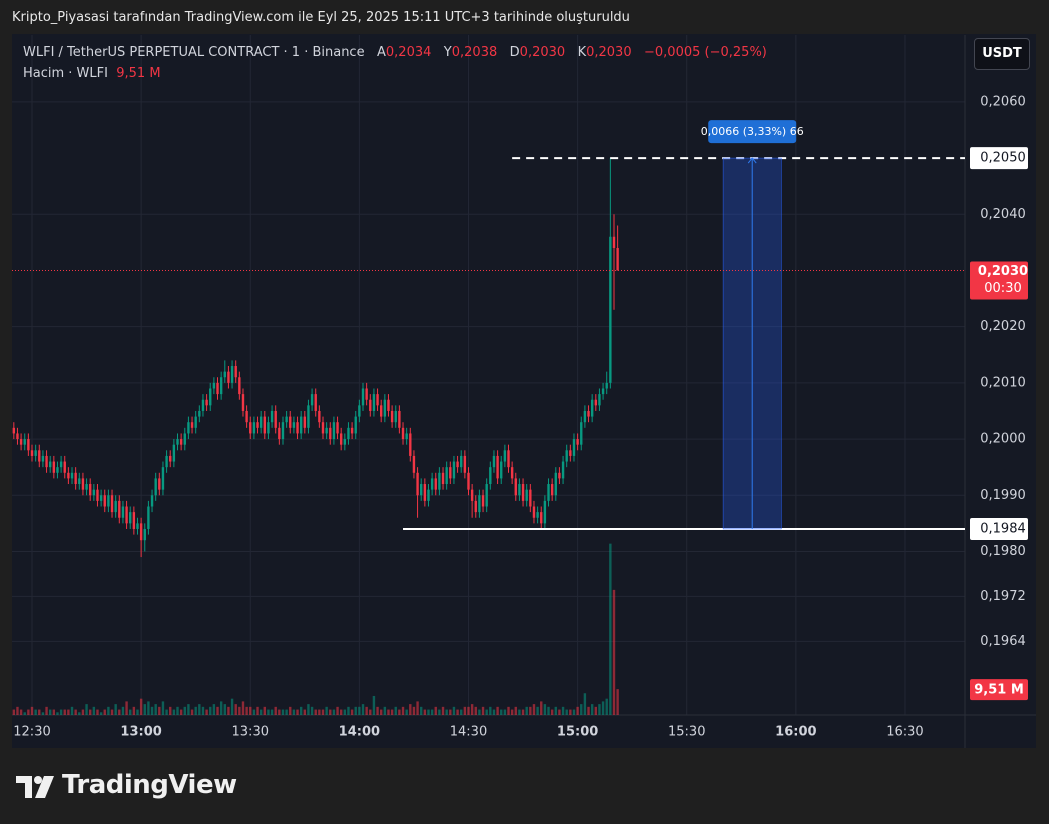  Describe the element at coordinates (474, 52) in the screenshot. I see `high: 0,2038` at that location.